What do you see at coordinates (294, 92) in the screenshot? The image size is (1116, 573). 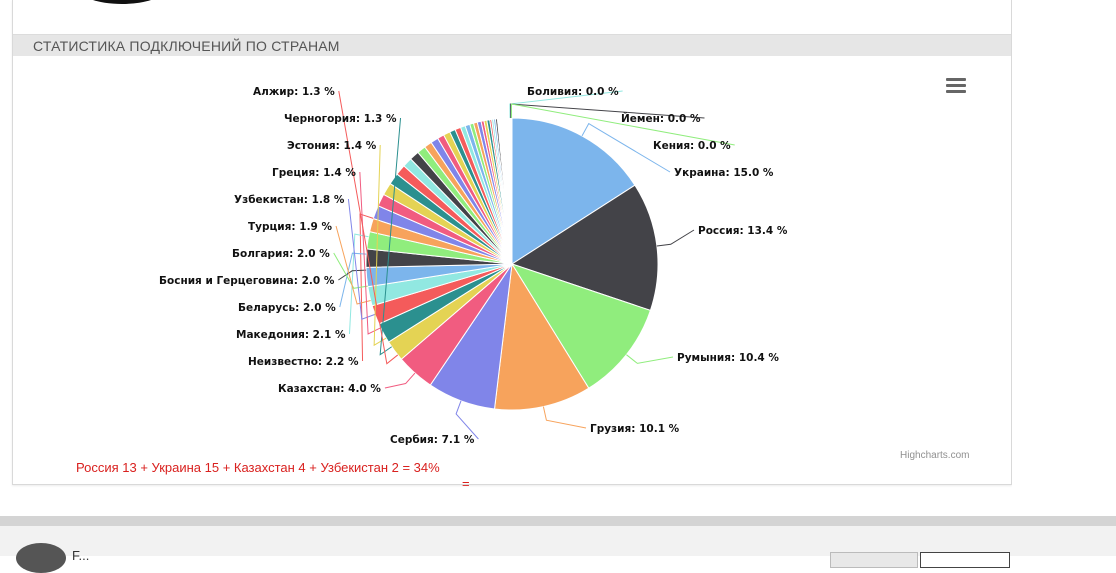 I see `data-label: Алжир: 1.3 %` at bounding box center [294, 92].